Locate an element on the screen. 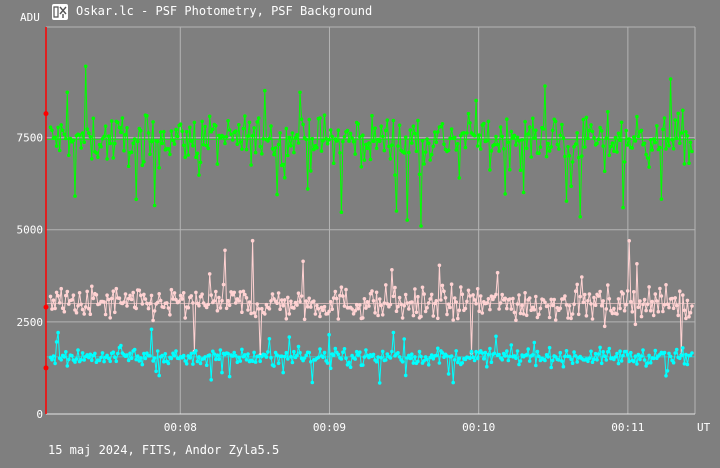  observation-info: 15 maj 2024, FITS, Andor Zyla5.5 is located at coordinates (164, 450).